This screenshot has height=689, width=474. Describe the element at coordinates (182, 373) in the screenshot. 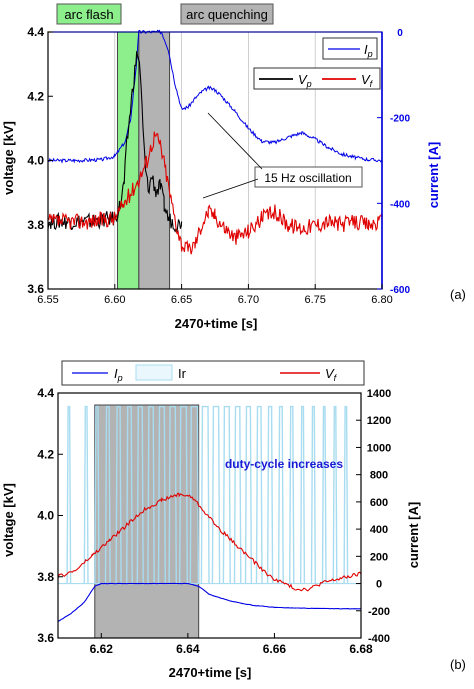

I see `legend-ir-label: Ir` at that location.